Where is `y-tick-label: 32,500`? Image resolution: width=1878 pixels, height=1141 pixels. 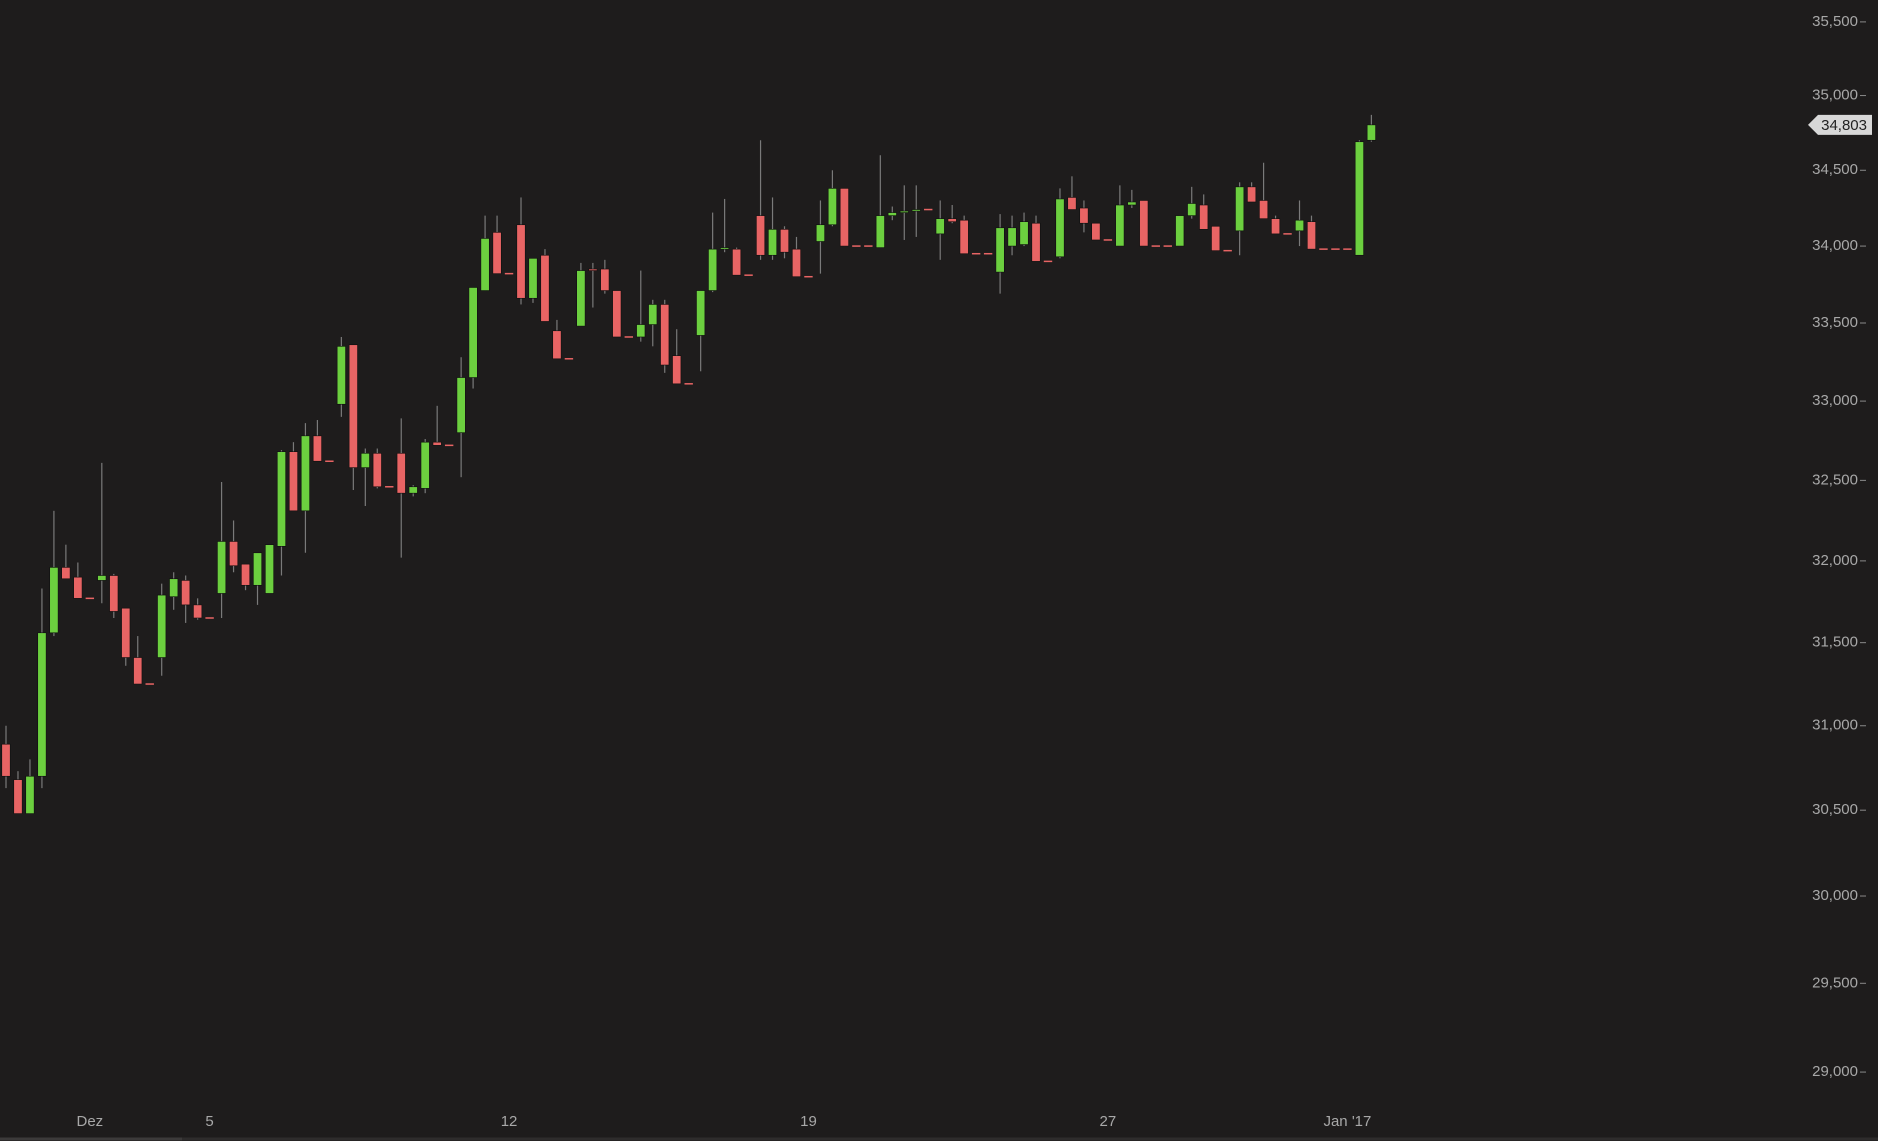
y-tick-label: 32,500 is located at coordinates (1835, 479).